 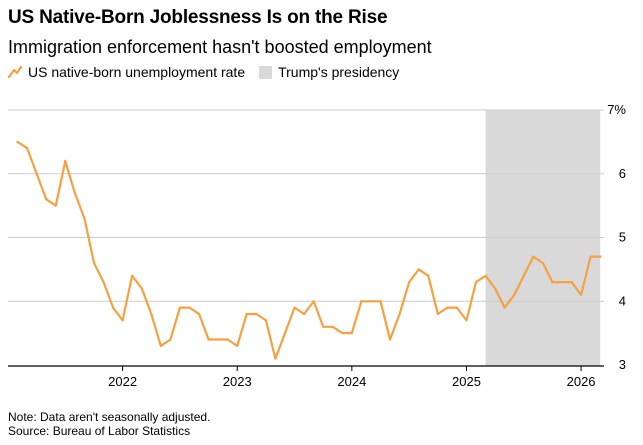 What do you see at coordinates (622, 173) in the screenshot?
I see `y-tick-label: 6` at bounding box center [622, 173].